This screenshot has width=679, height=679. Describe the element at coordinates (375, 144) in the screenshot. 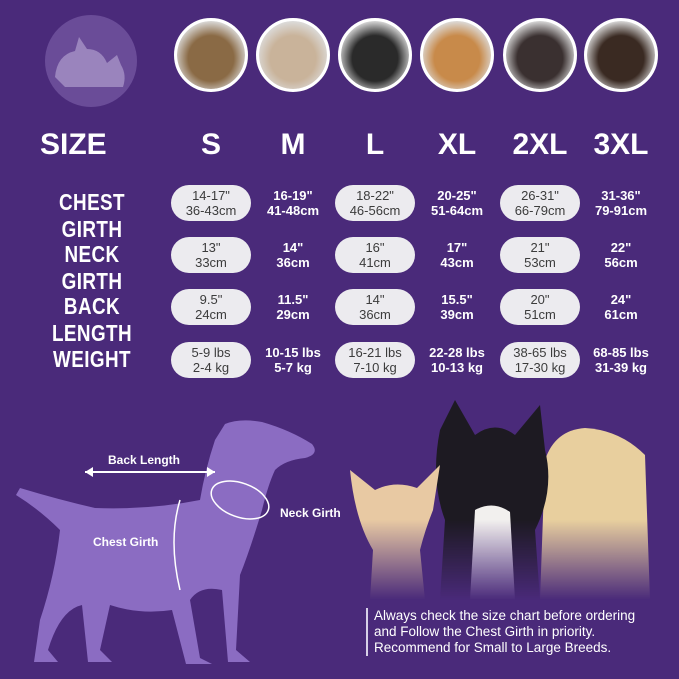

I see `size-l: L` at that location.